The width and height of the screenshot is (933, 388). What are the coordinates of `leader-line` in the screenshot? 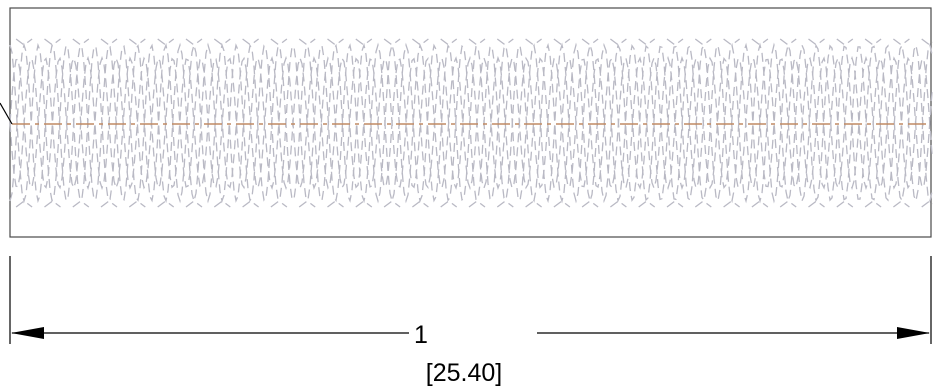 It's located at (6, 113).